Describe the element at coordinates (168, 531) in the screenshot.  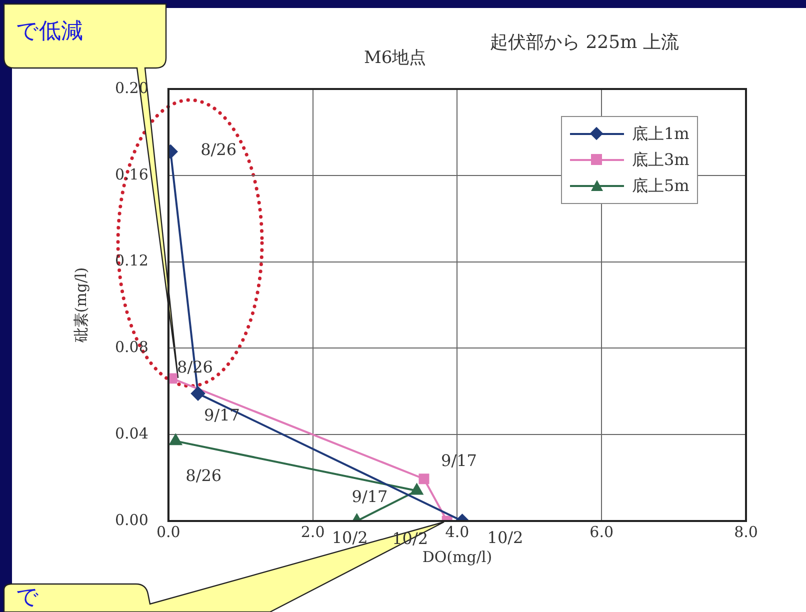
I see `x-tick-label: 0.0` at that location.